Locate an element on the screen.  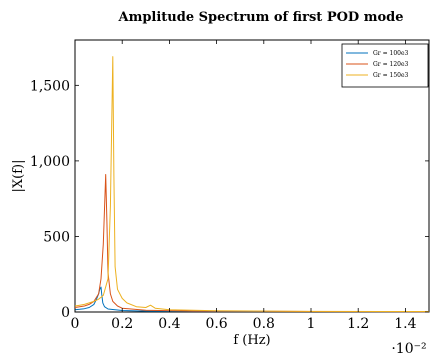
legend-label-2: Gr = 120e3 is located at coordinates (391, 64).